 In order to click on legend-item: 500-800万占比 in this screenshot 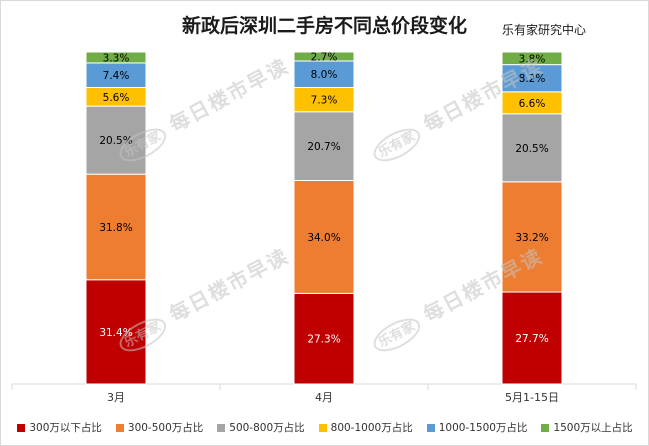, I will do `click(261, 427)`.